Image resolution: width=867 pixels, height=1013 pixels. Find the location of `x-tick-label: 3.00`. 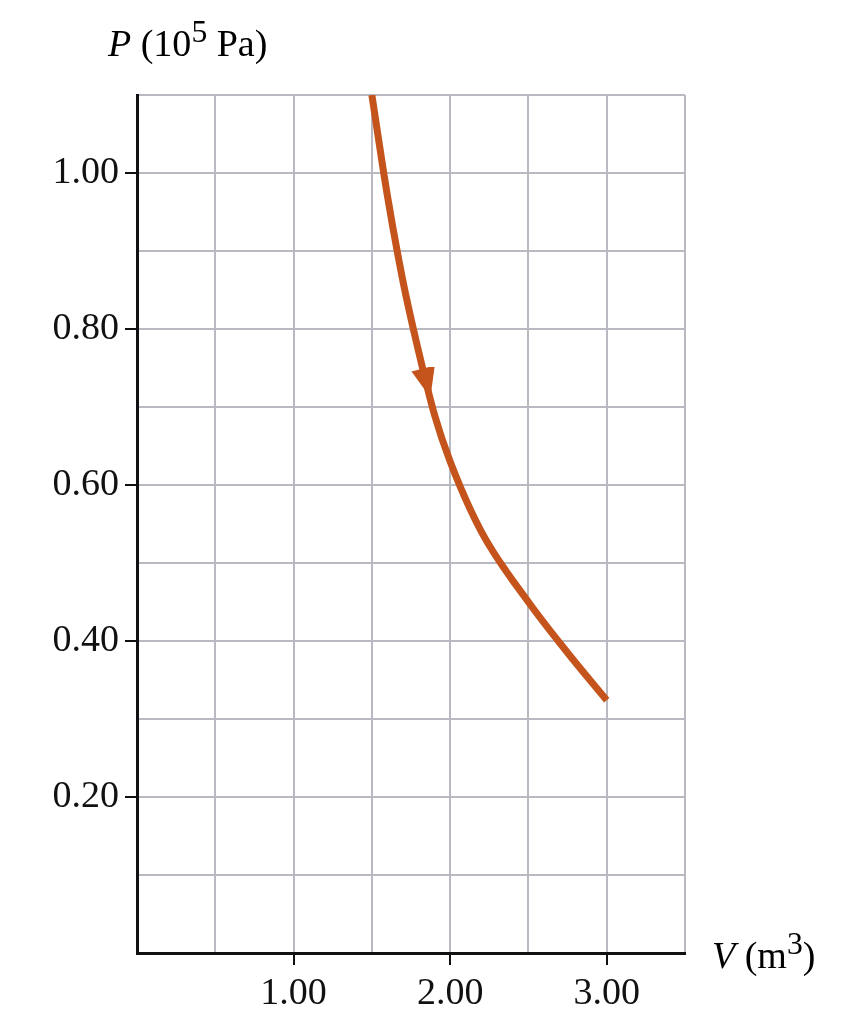

x-tick-label: 3.00 is located at coordinates (606, 990).